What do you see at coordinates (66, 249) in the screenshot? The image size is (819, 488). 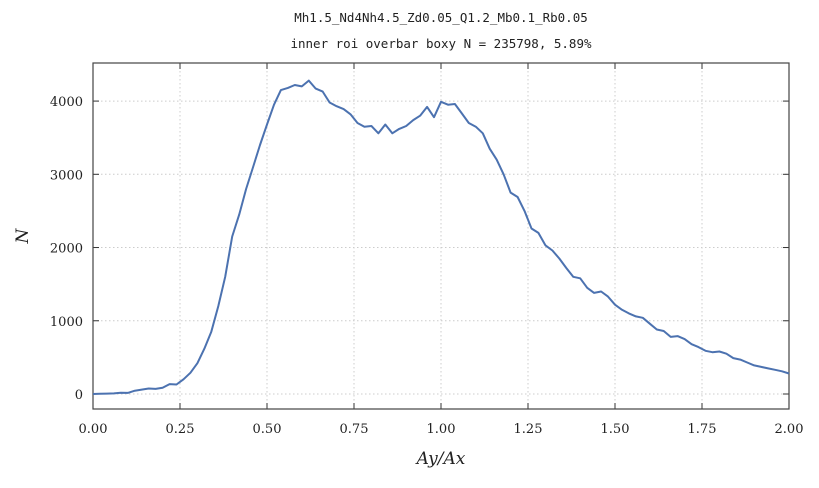 I see `y-tick-label: 2000` at bounding box center [66, 249].